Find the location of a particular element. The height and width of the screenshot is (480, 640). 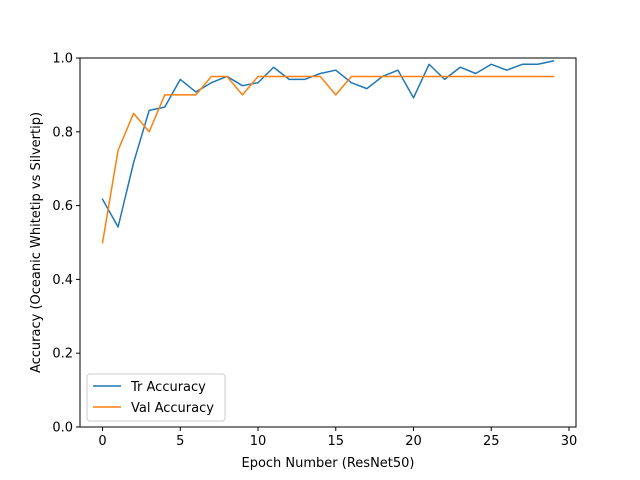

y-axis-label: Accuracy (Oceanic Whitetip vs Silvertip) is located at coordinates (36, 242).